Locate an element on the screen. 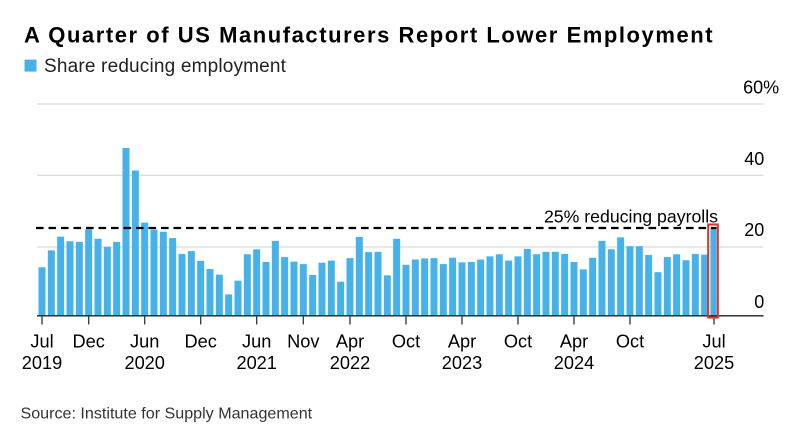 The width and height of the screenshot is (800, 447). svg-text: 2022 is located at coordinates (350, 363).